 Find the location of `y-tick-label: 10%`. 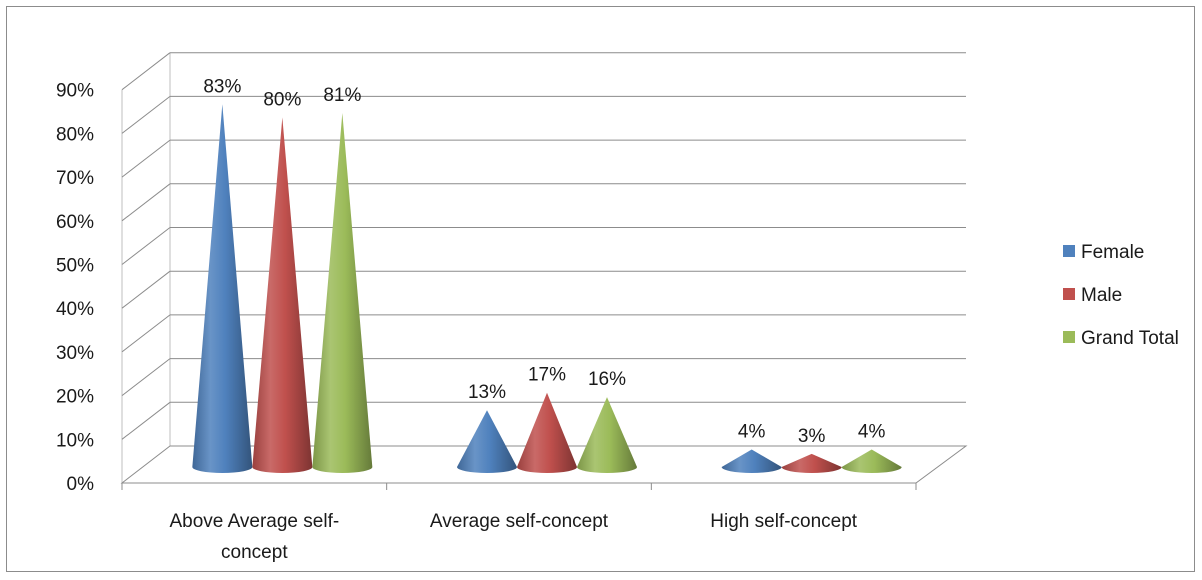

y-tick-label: 10% is located at coordinates (75, 440).